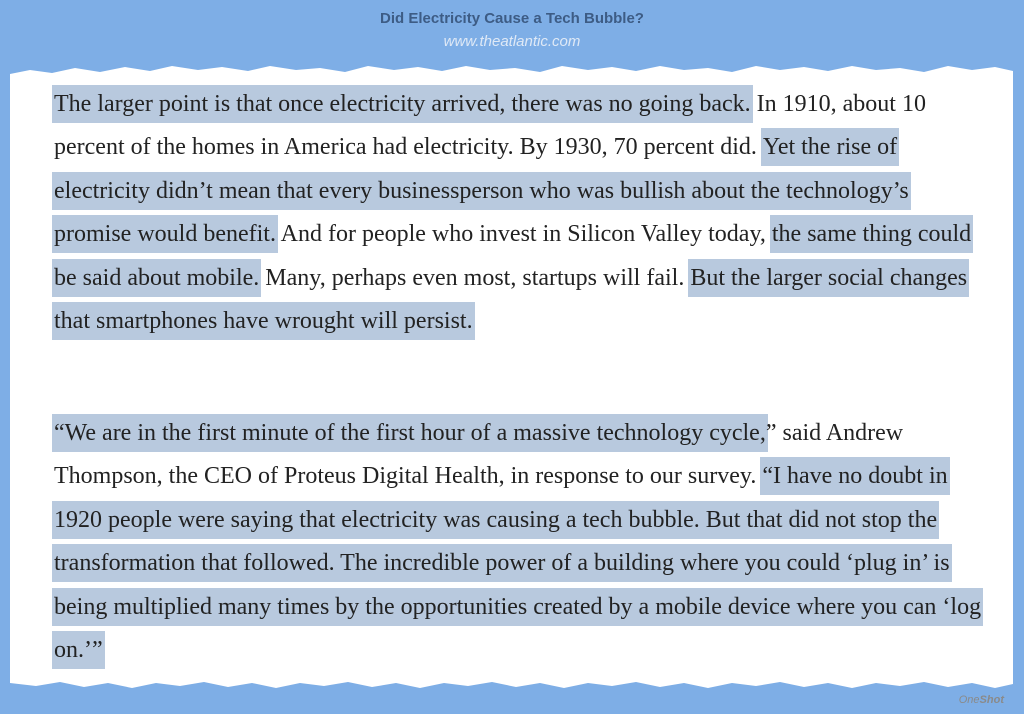  Describe the element at coordinates (512, 41) in the screenshot. I see `article-url: www.theatlantic.com` at that location.